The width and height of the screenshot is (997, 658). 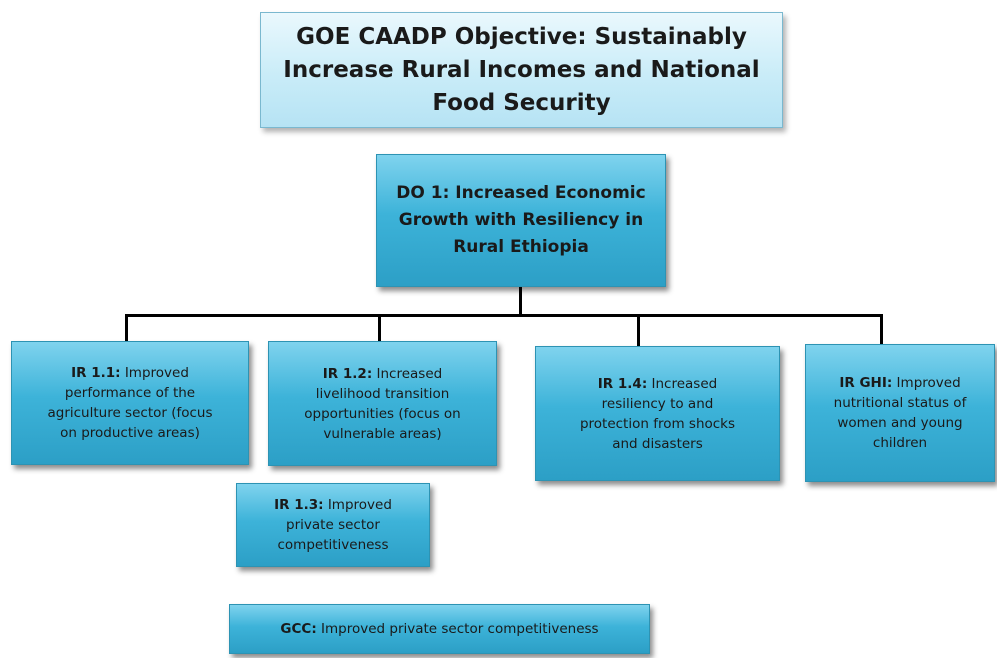 I want to click on irghi-line-3: women and young, so click(x=900, y=423).